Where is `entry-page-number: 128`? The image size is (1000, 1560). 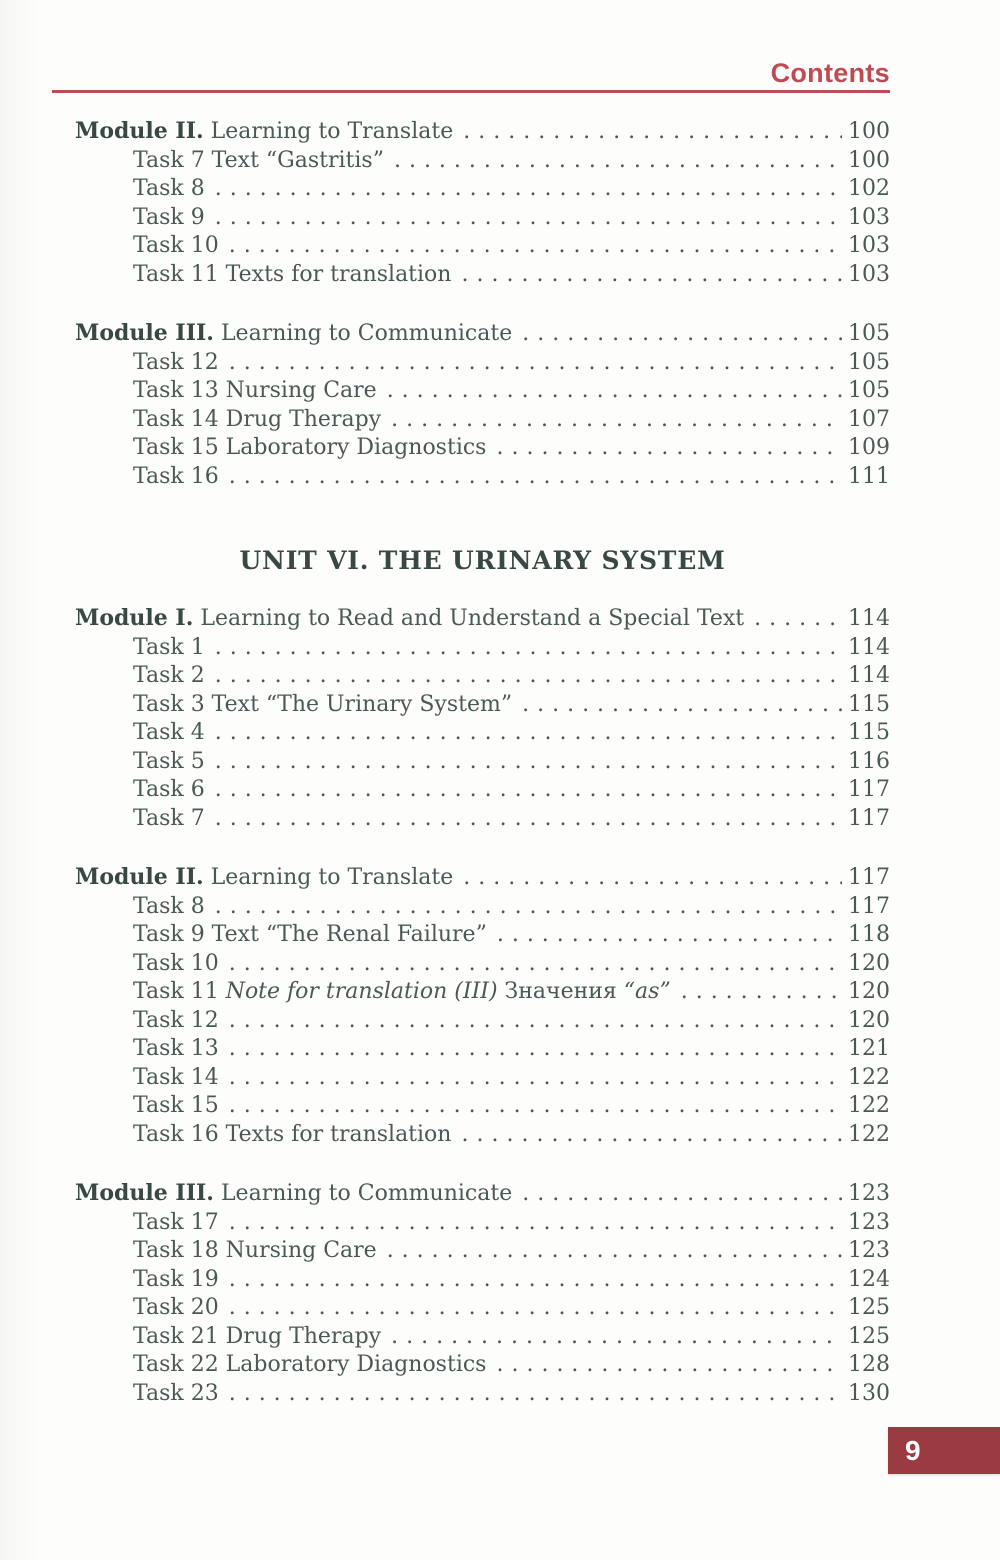
entry-page-number: 128 is located at coordinates (869, 1364).